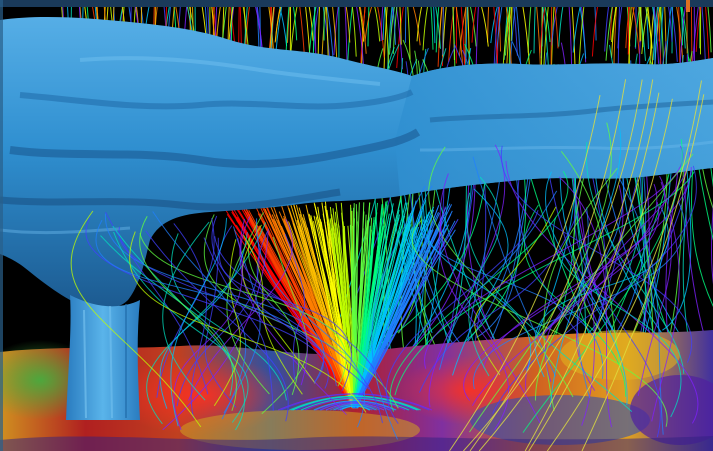 The width and height of the screenshot is (713, 451). What do you see at coordinates (103, 357) in the screenshot?
I see `funnel-column` at bounding box center [103, 357].